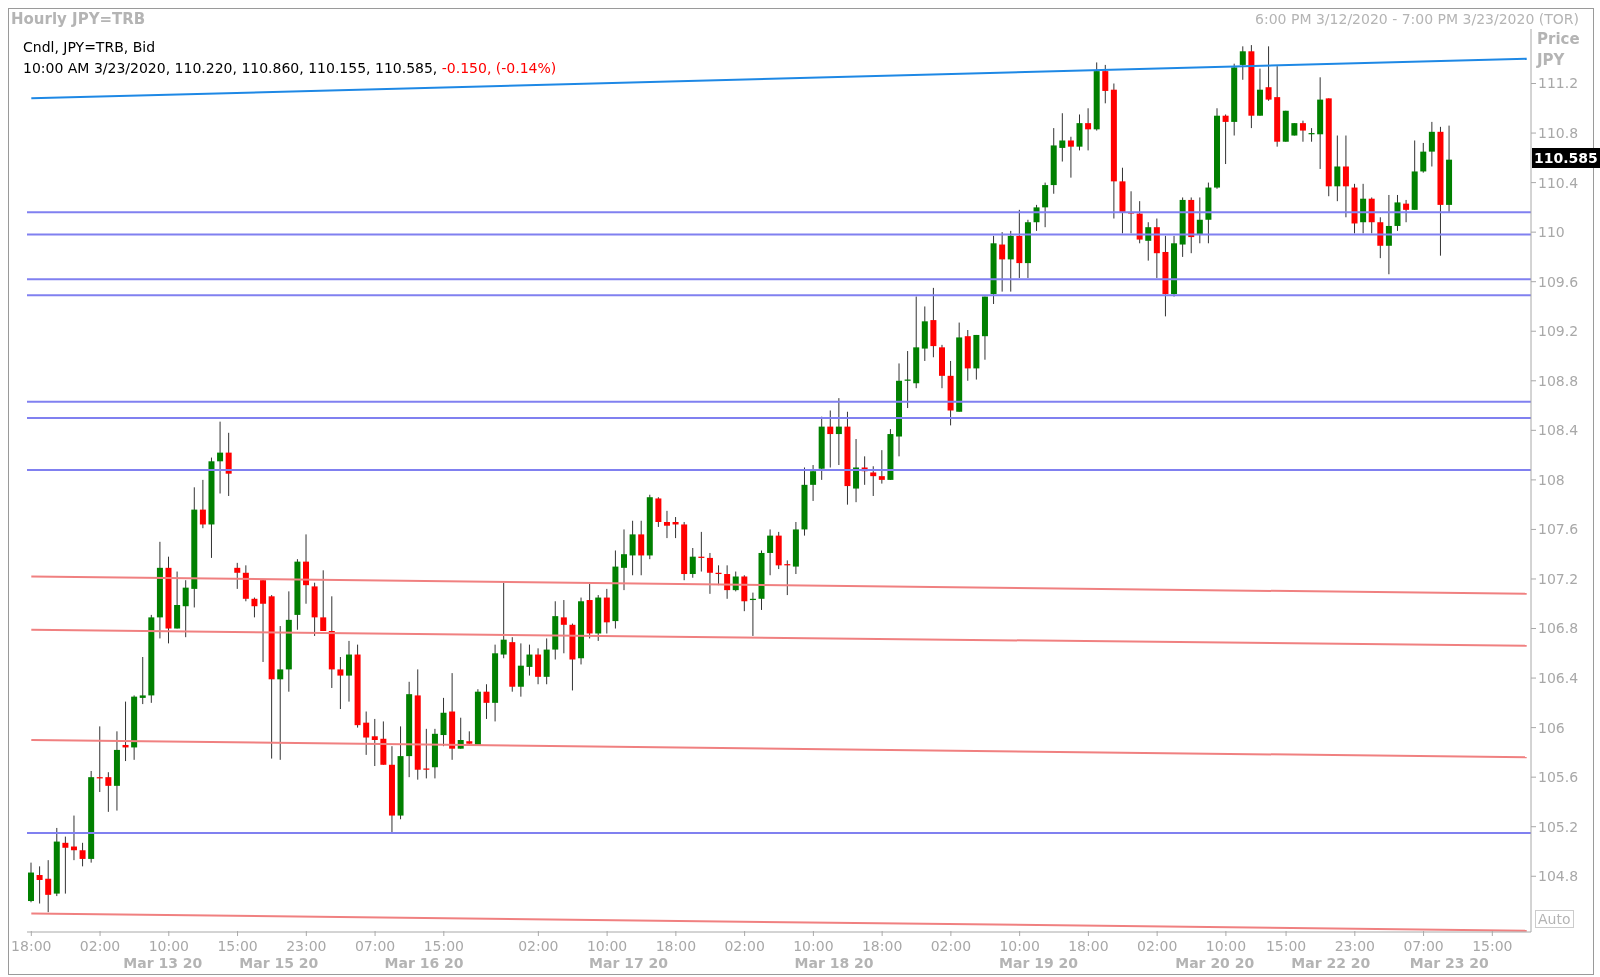  What do you see at coordinates (1558, 133) in the screenshot?
I see `y-tick-label: 110.8` at bounding box center [1558, 133].